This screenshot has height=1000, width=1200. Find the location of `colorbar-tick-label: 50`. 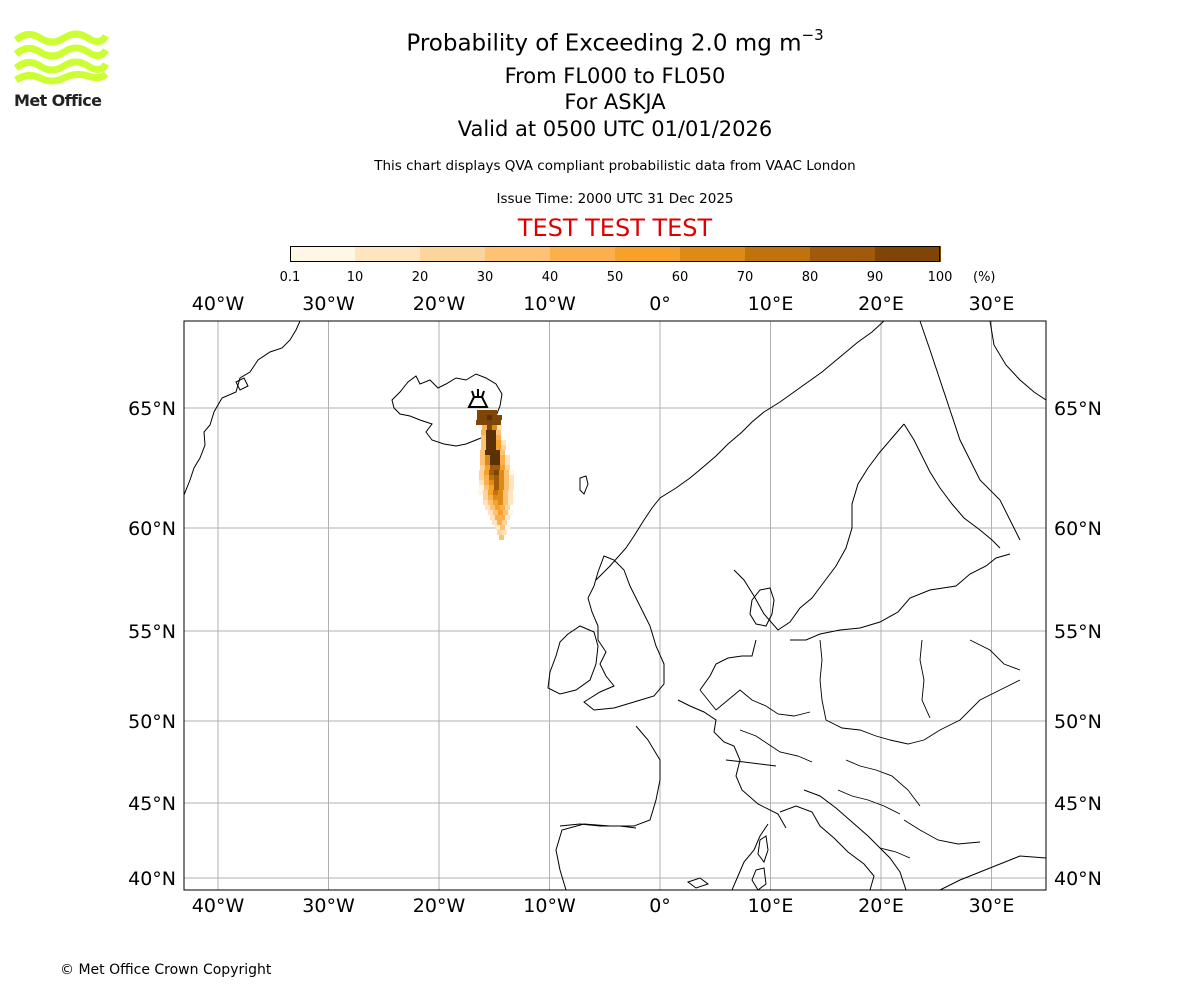

colorbar-tick-label: 50 is located at coordinates (615, 277).